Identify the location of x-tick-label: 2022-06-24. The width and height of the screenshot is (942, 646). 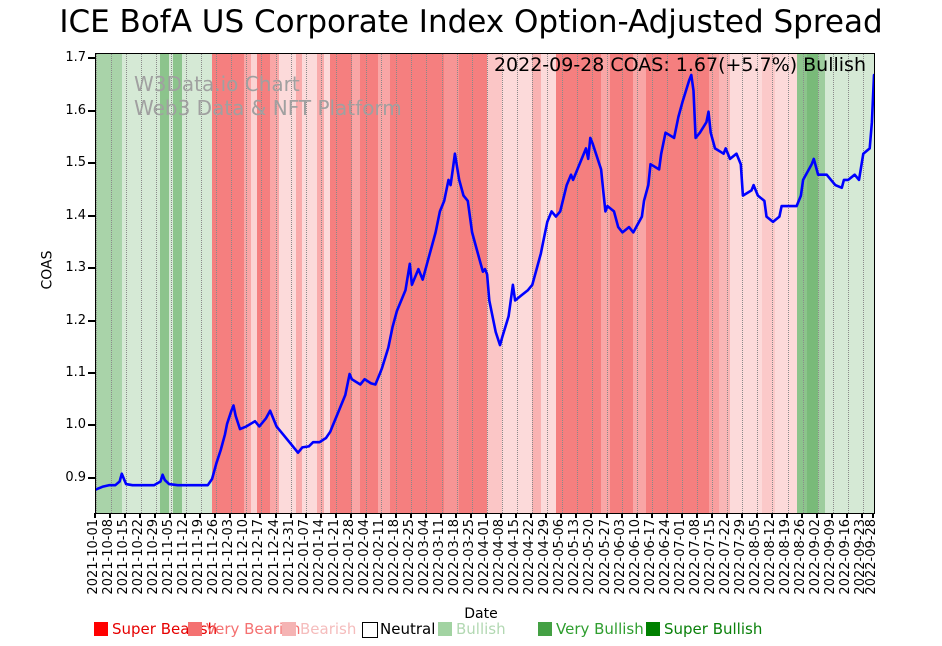
(665, 557).